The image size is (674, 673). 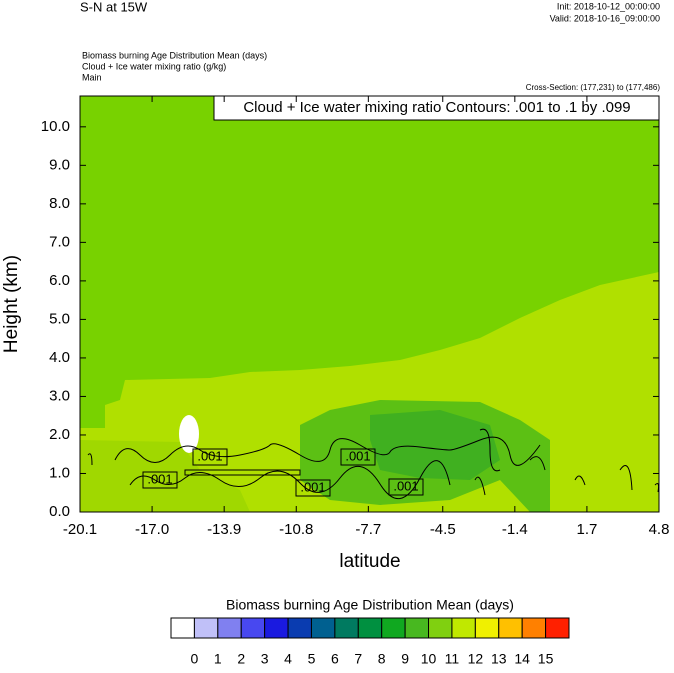 I want to click on colorbar-label: 4, so click(x=288, y=659).